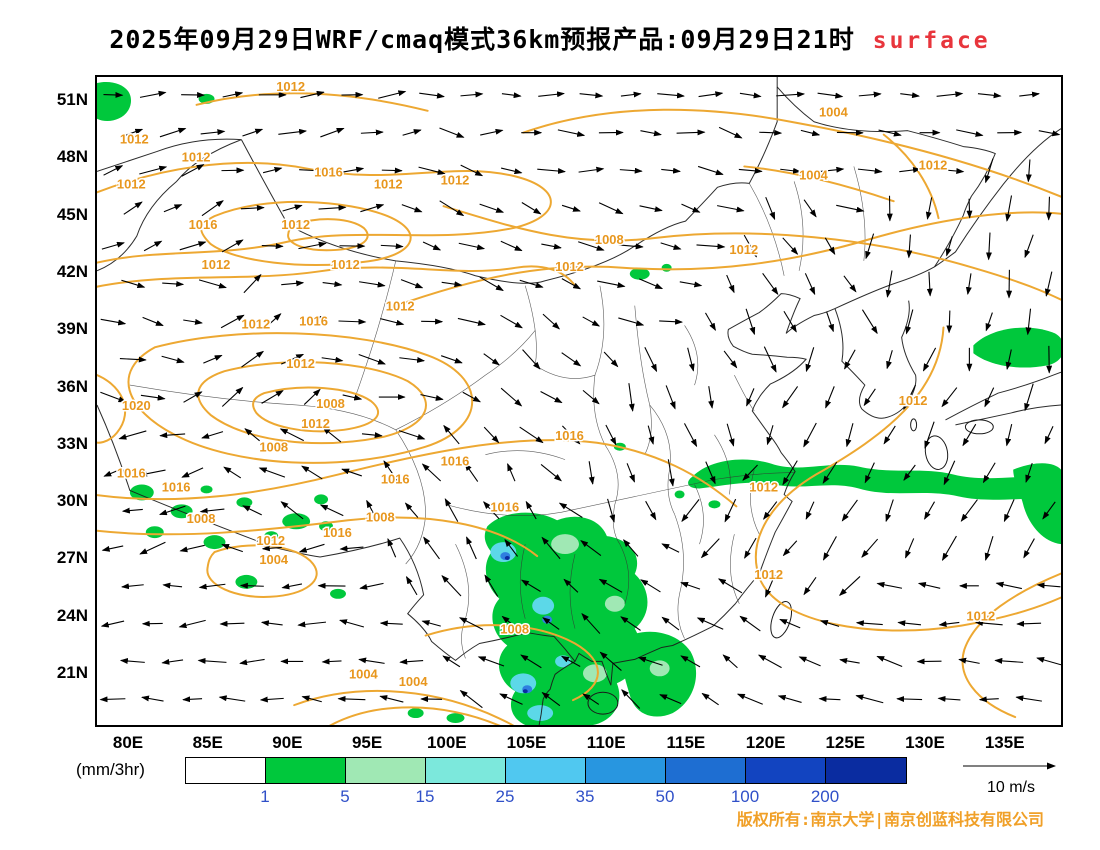 Image resolution: width=1100 pixels, height=850 pixels. Describe the element at coordinates (890, 819) in the screenshot. I see `copyright-text: 版权所有:南京大学|南京创蓝科技有限公司` at that location.